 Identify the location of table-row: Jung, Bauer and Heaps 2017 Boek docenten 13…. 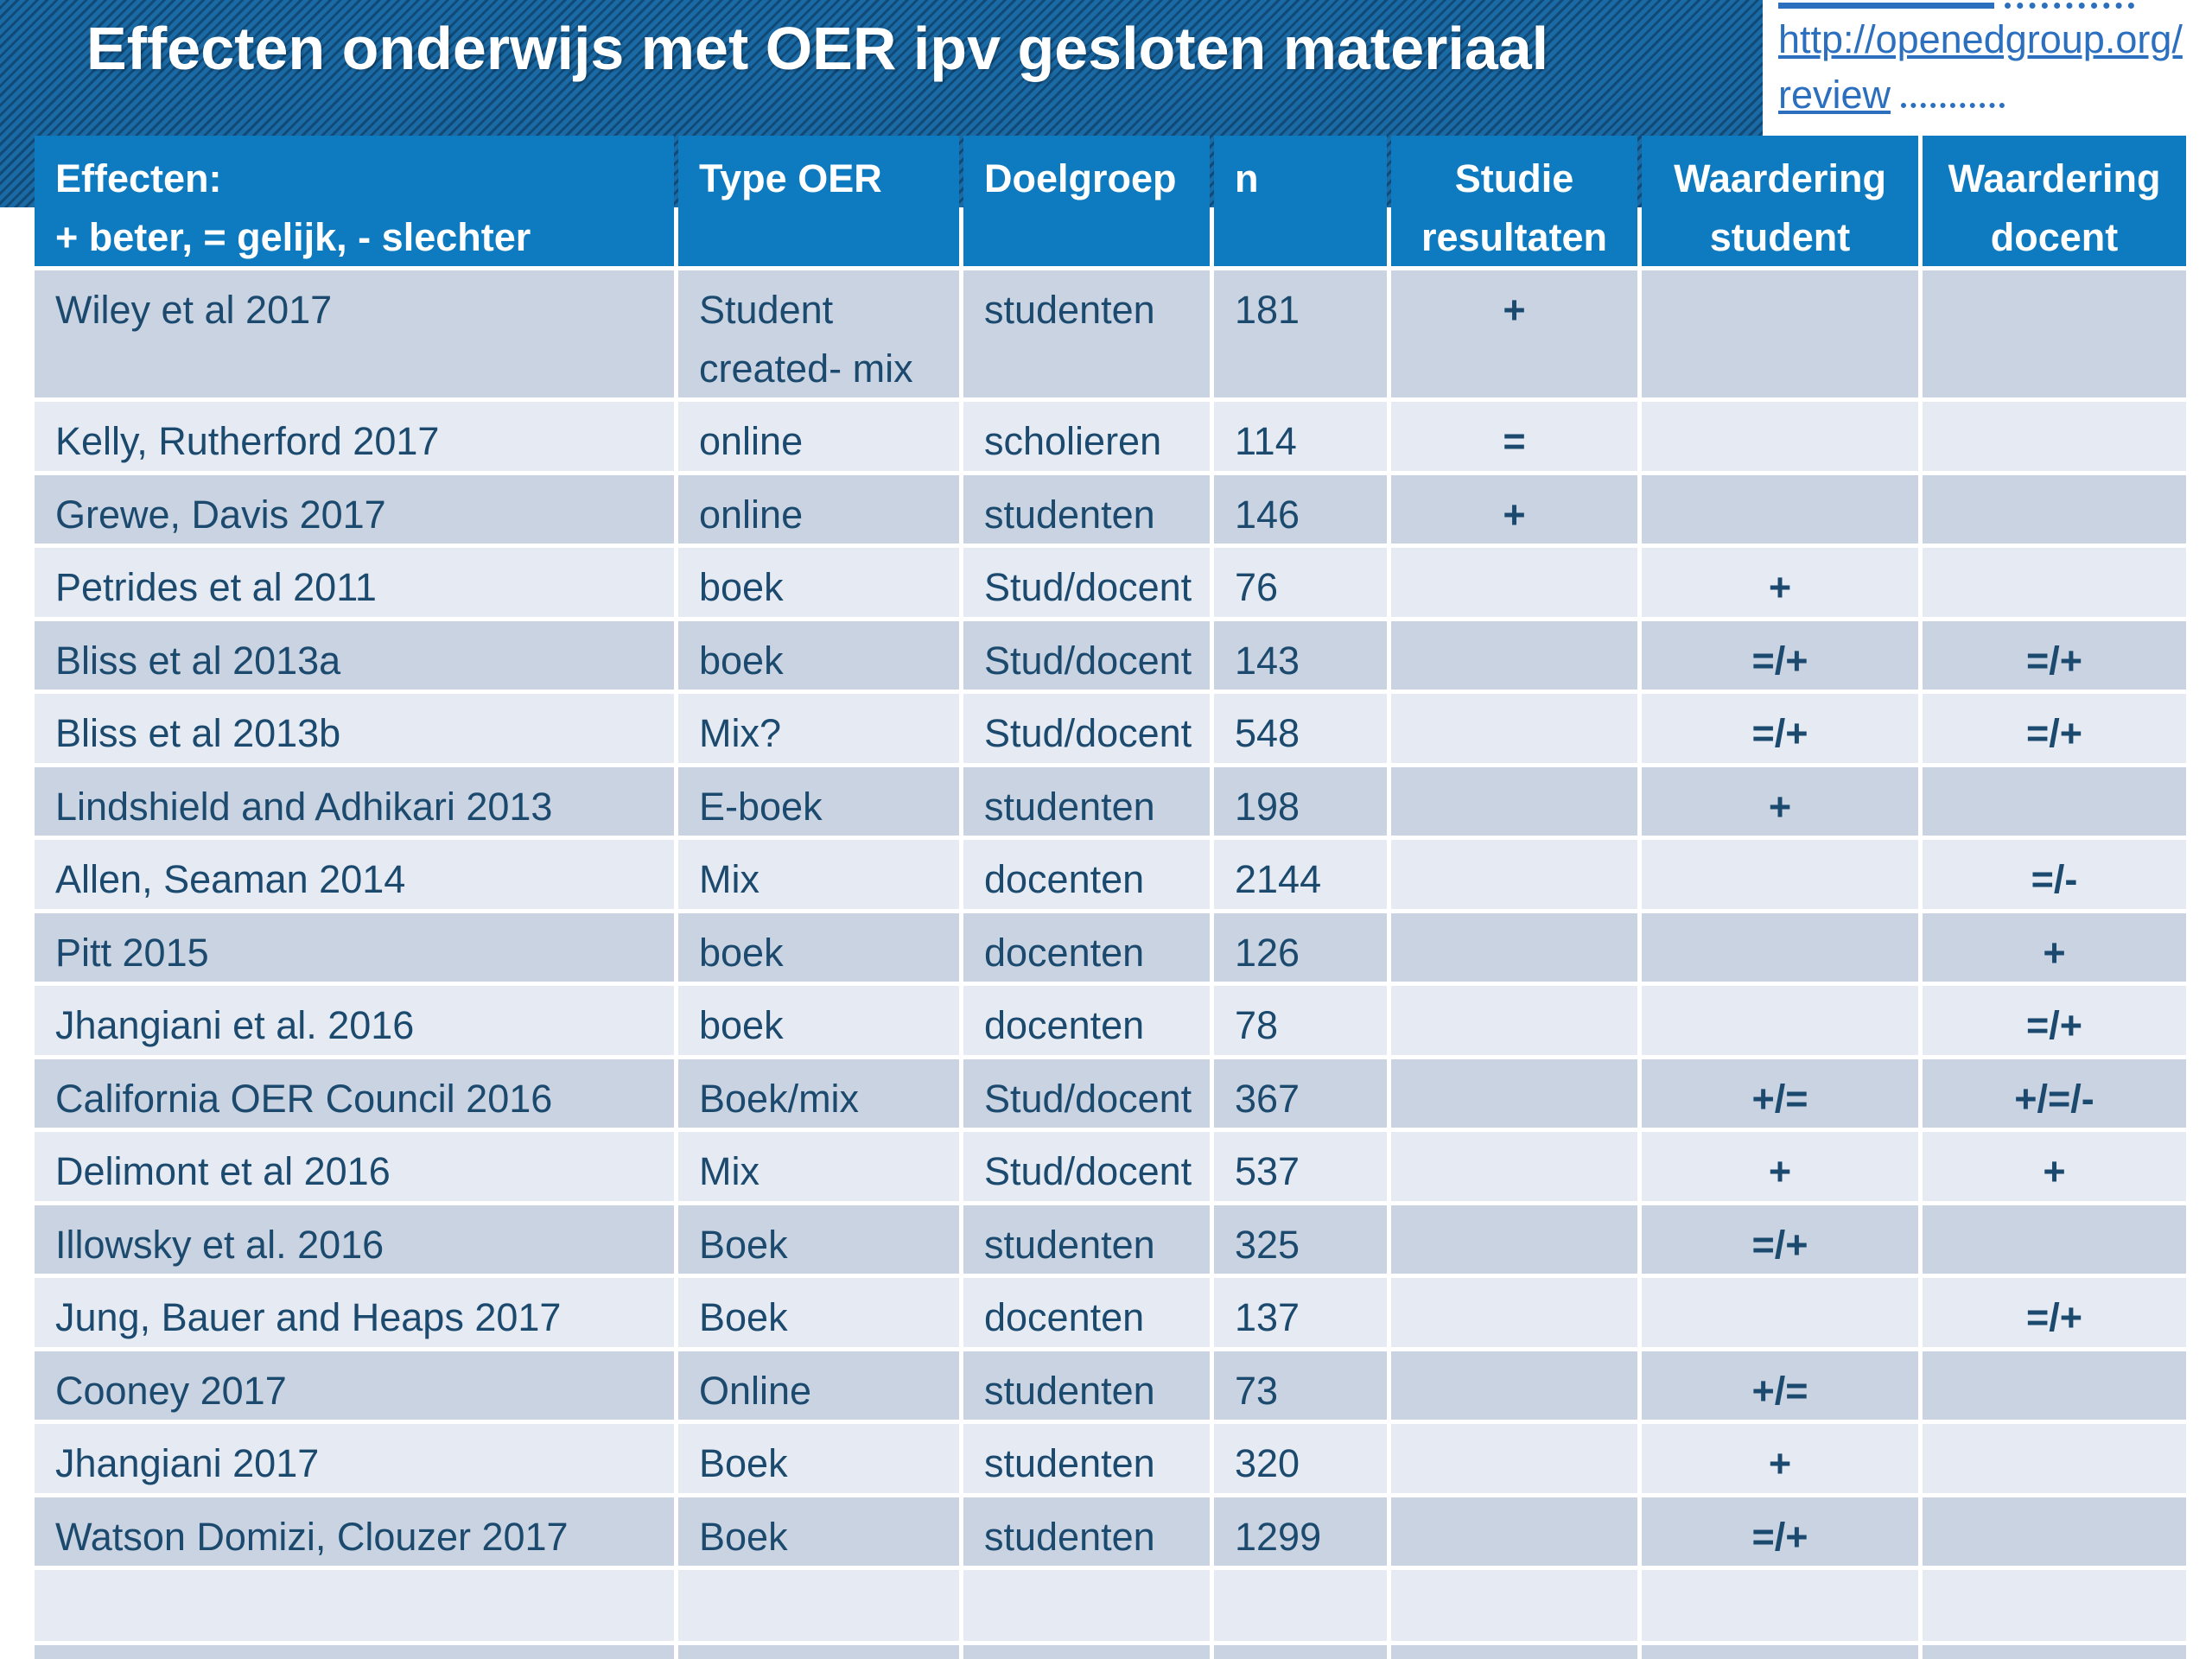
(1110, 1312).